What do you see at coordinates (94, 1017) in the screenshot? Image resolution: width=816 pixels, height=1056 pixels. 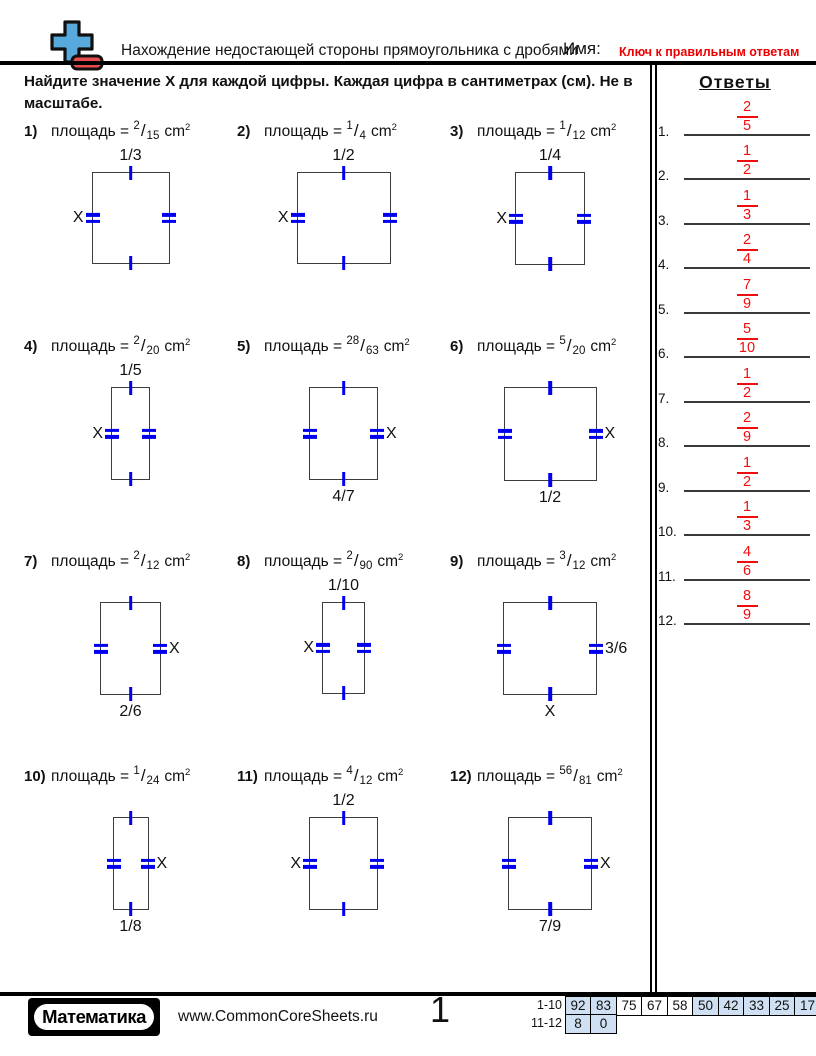 I see `math-logo: Математика` at bounding box center [94, 1017].